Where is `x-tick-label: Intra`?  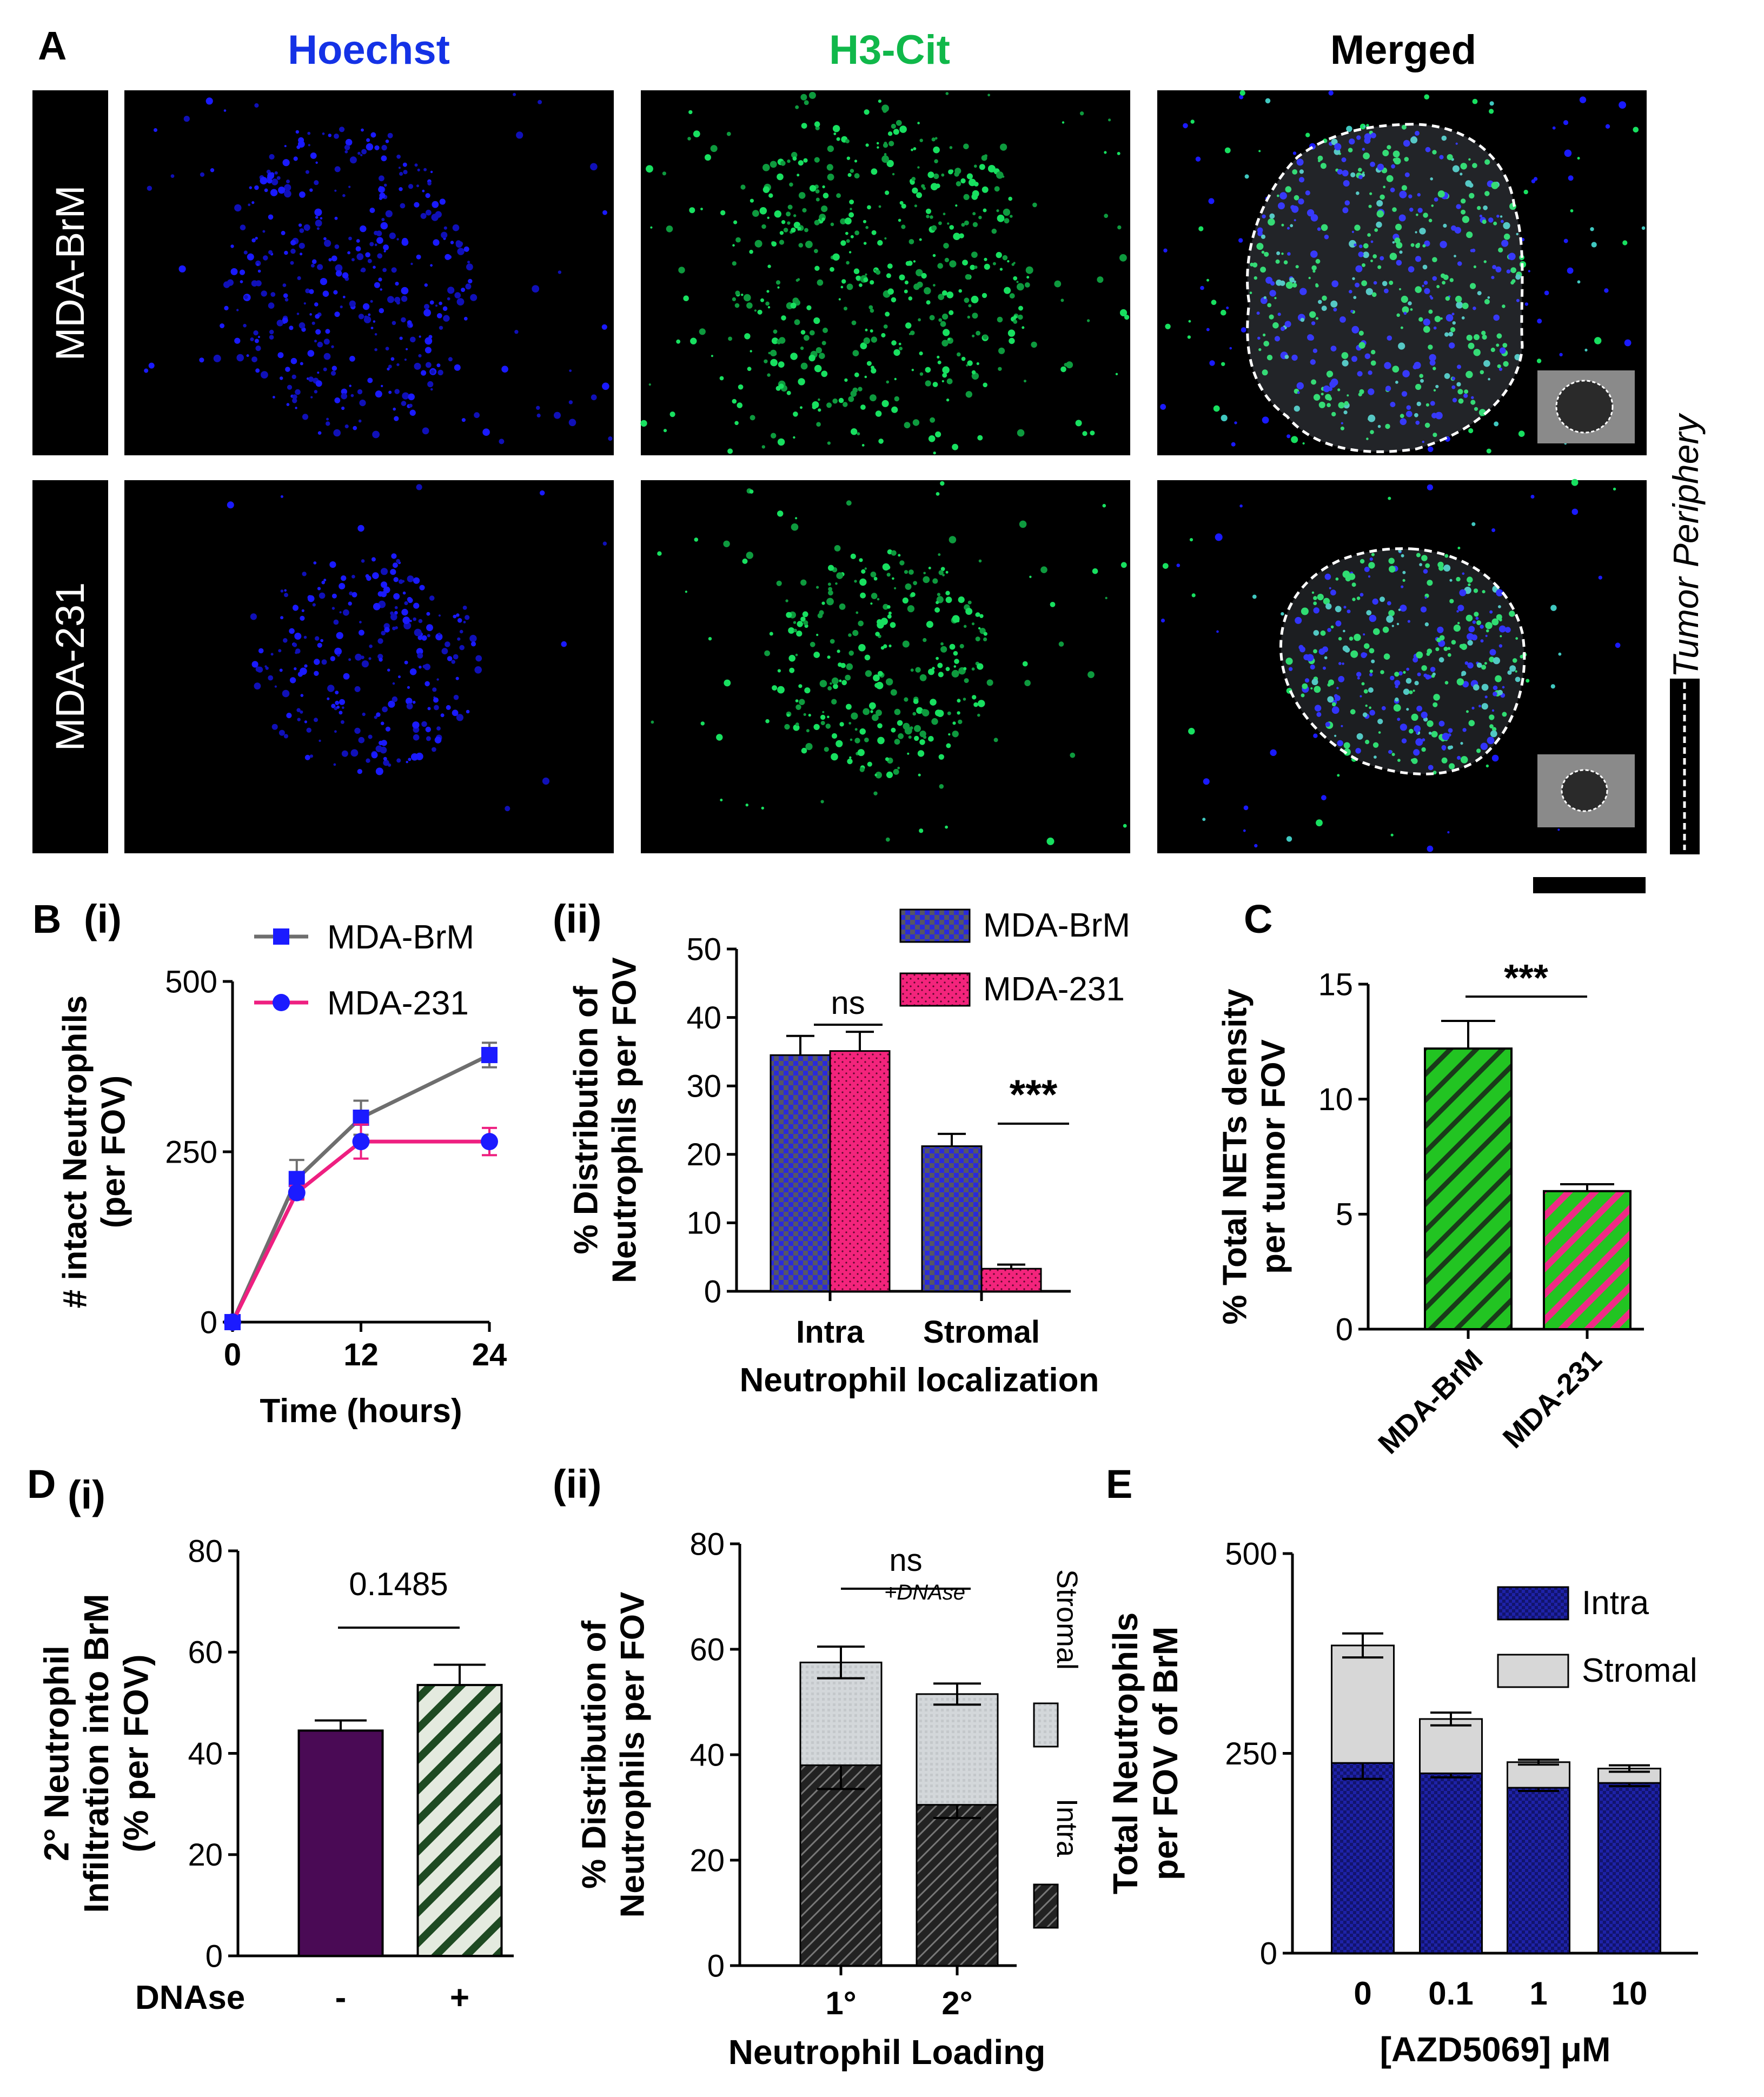
x-tick-label: Intra is located at coordinates (830, 1333).